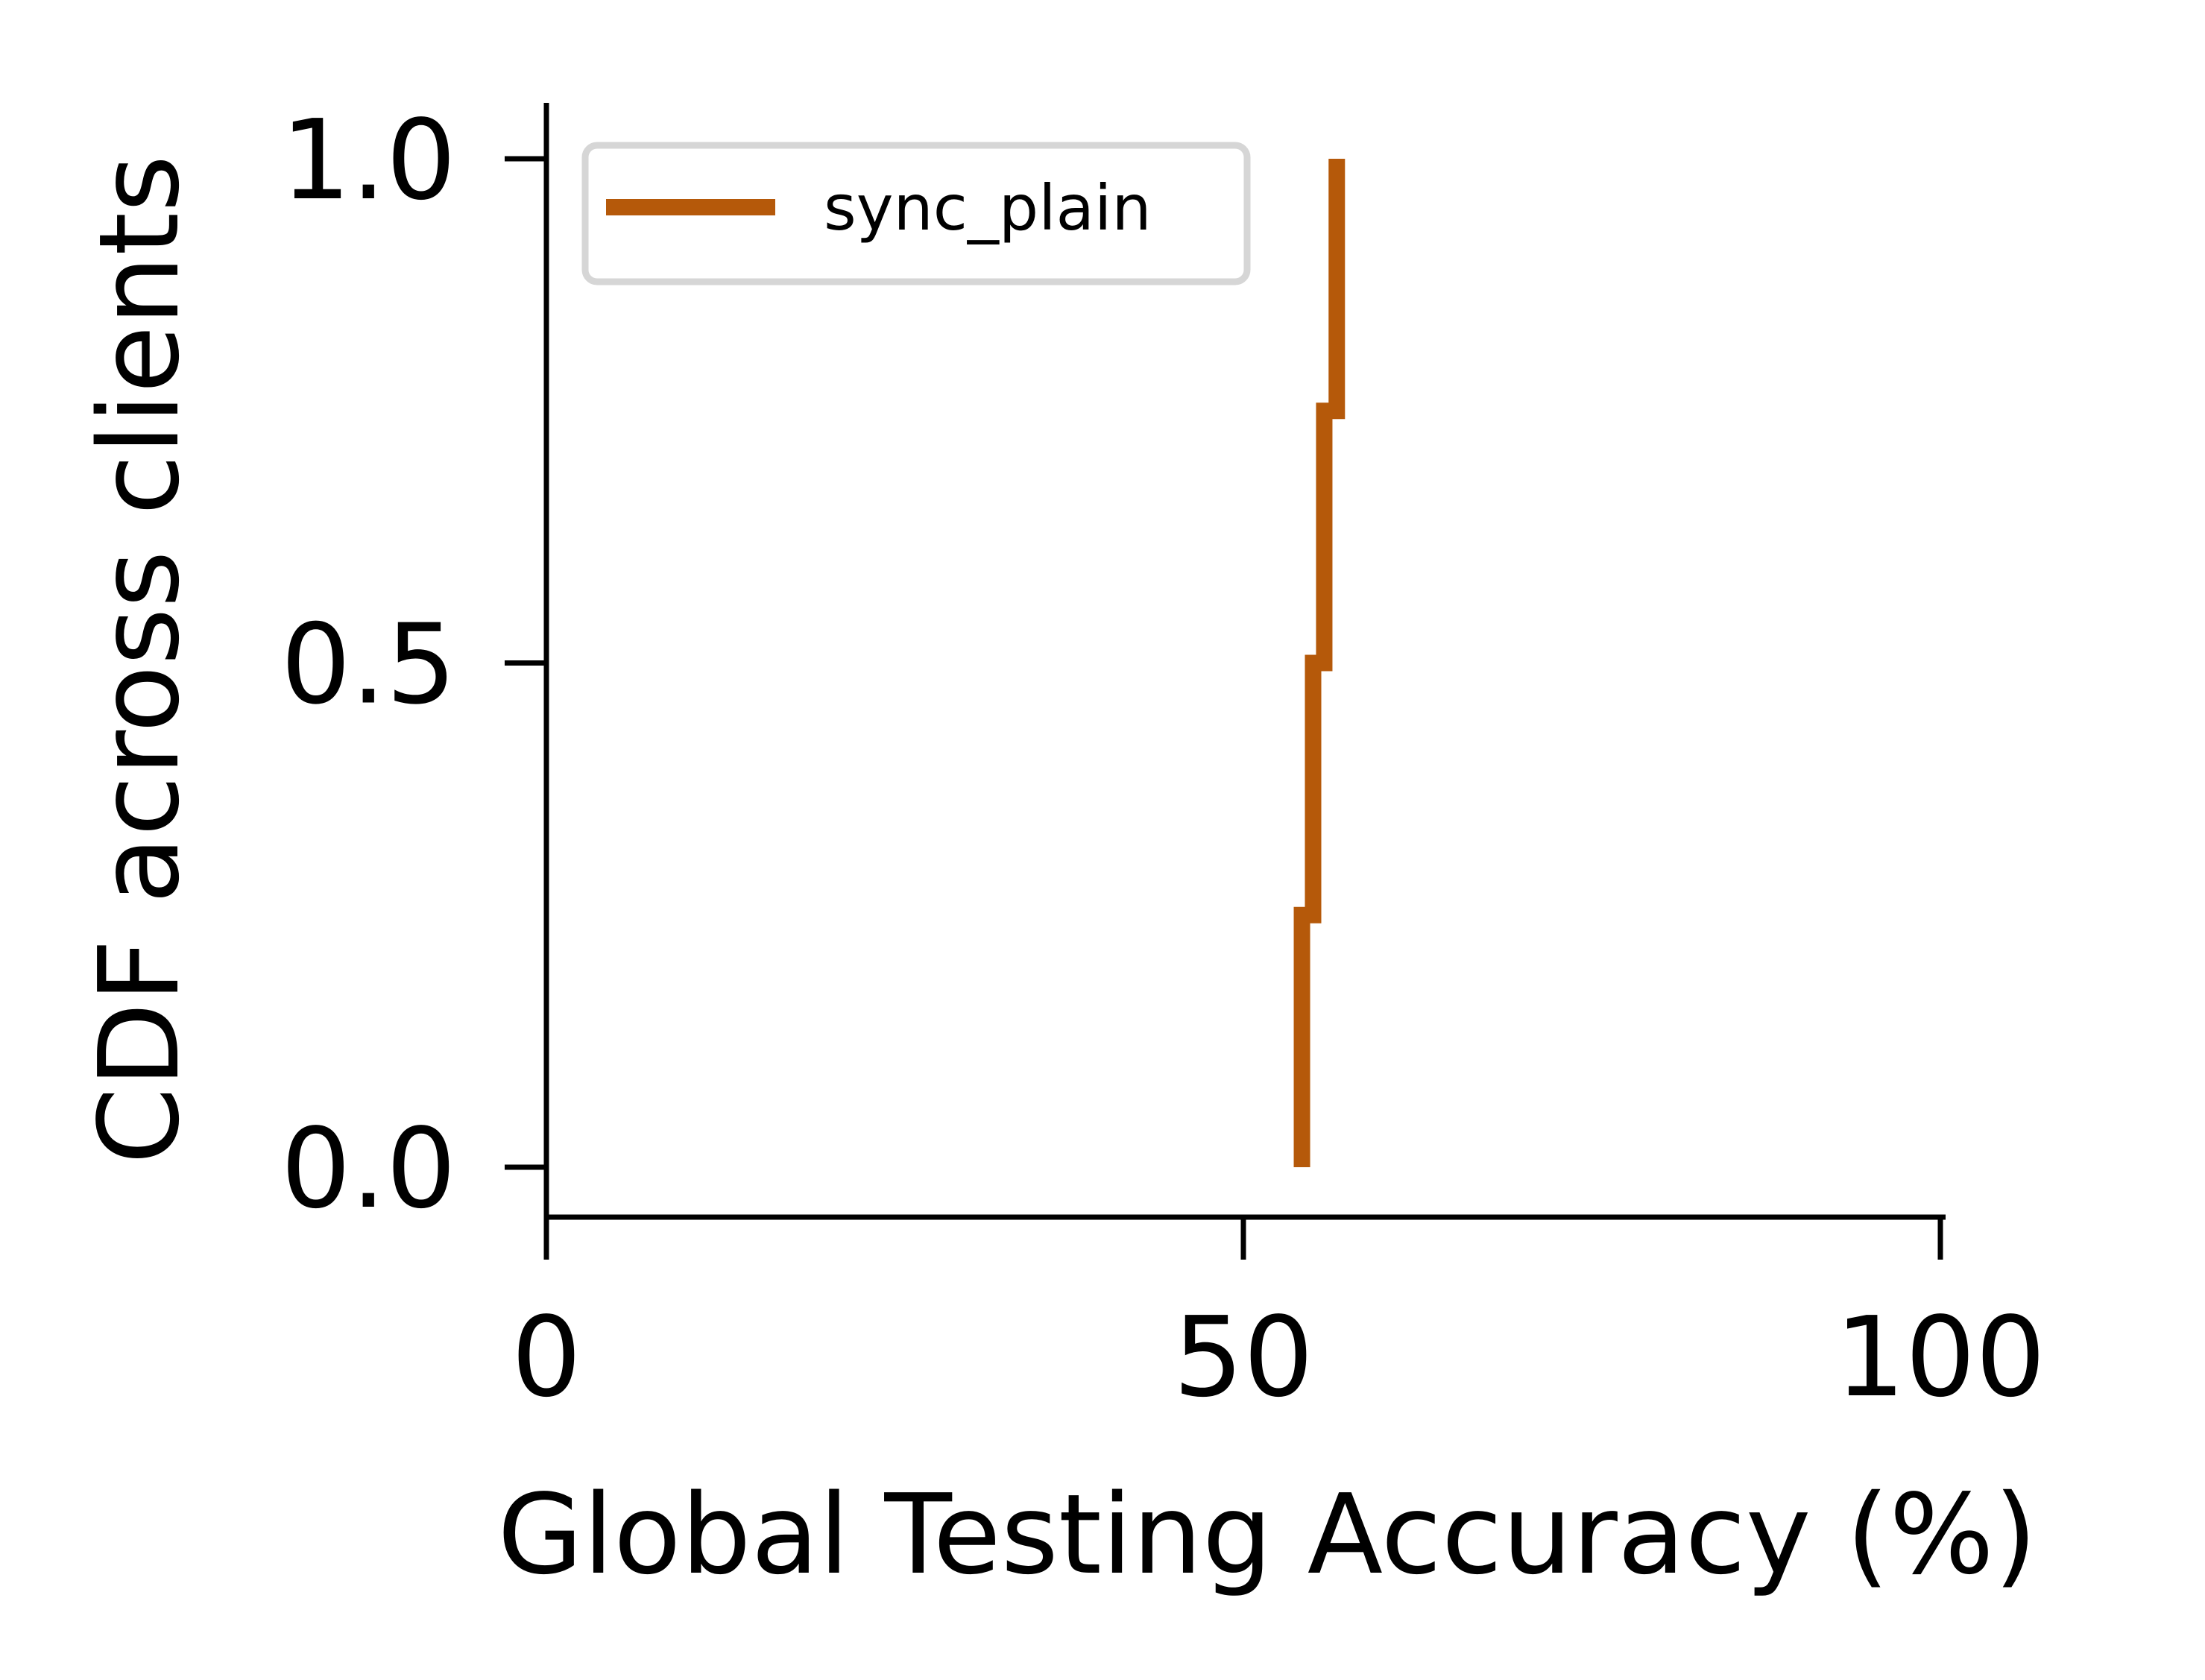 This screenshot has height=1680, width=2205. Describe the element at coordinates (368, 1169) in the screenshot. I see `y-tick-label: 0.0` at that location.